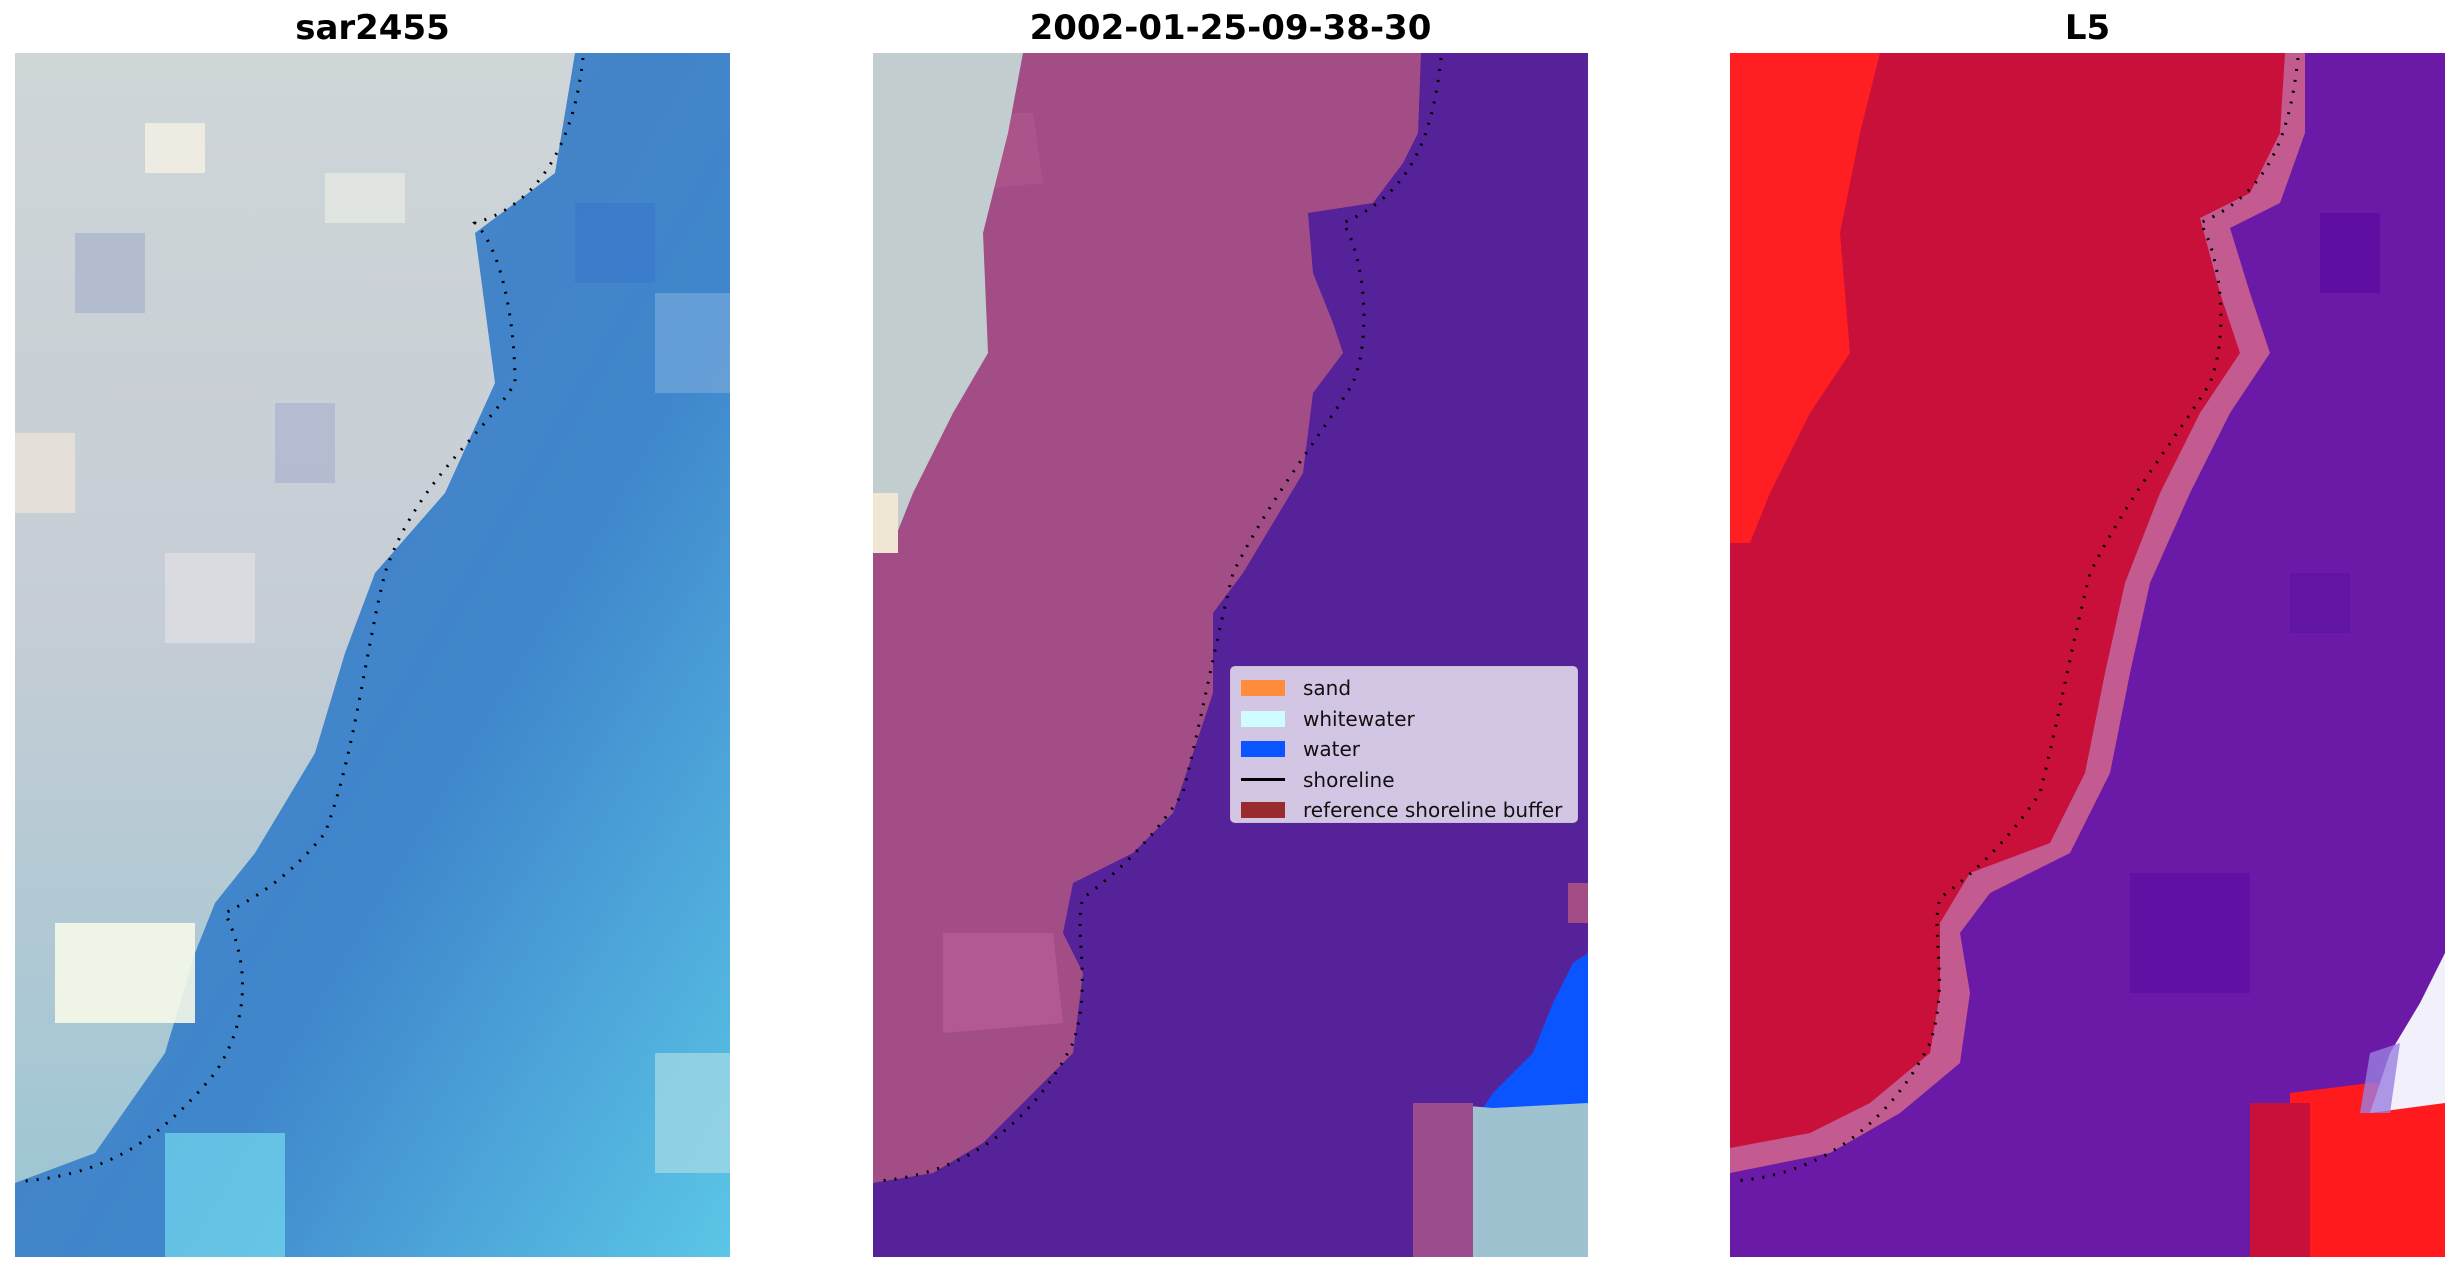  What do you see at coordinates (1331, 749) in the screenshot?
I see `legend-label: water` at bounding box center [1331, 749].